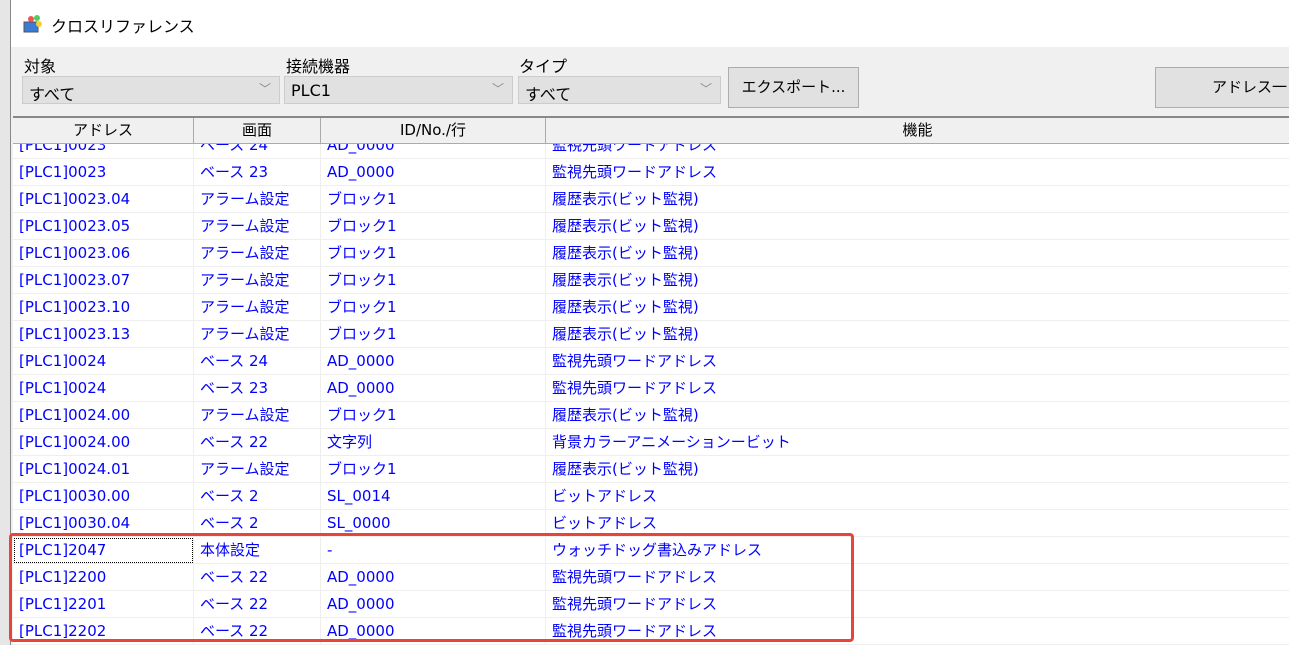  What do you see at coordinates (433, 442) in the screenshot?
I see `table-cell: 文字列` at bounding box center [433, 442].